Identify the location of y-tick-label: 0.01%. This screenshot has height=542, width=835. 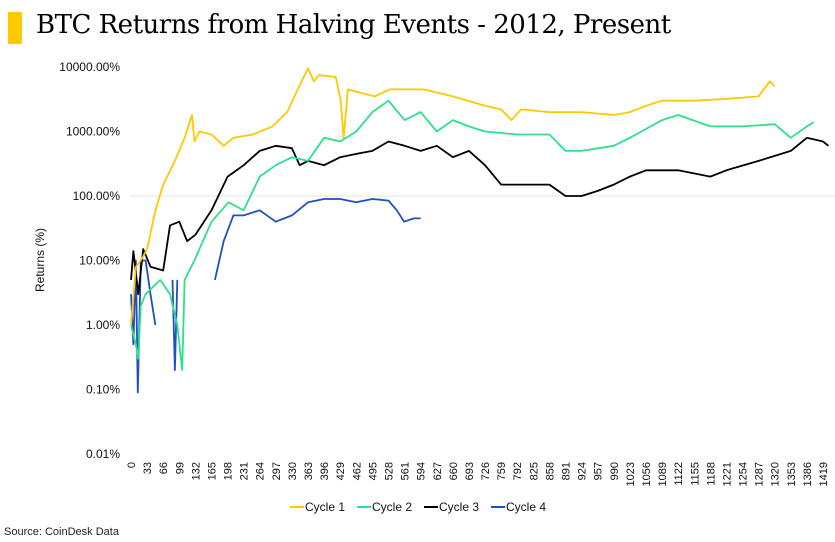
(103, 454).